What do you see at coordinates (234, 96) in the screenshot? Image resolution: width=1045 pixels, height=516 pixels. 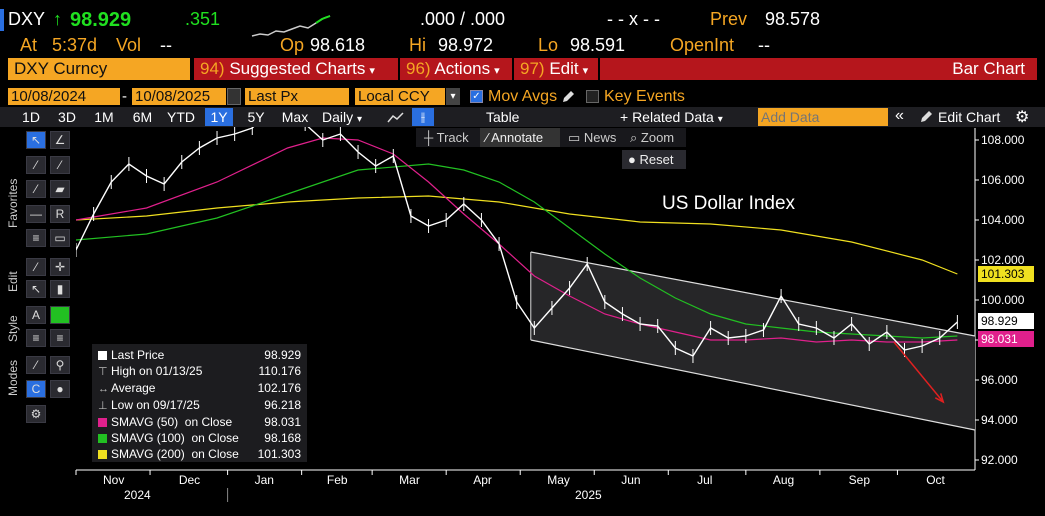 I see `calendar-icon` at bounding box center [234, 96].